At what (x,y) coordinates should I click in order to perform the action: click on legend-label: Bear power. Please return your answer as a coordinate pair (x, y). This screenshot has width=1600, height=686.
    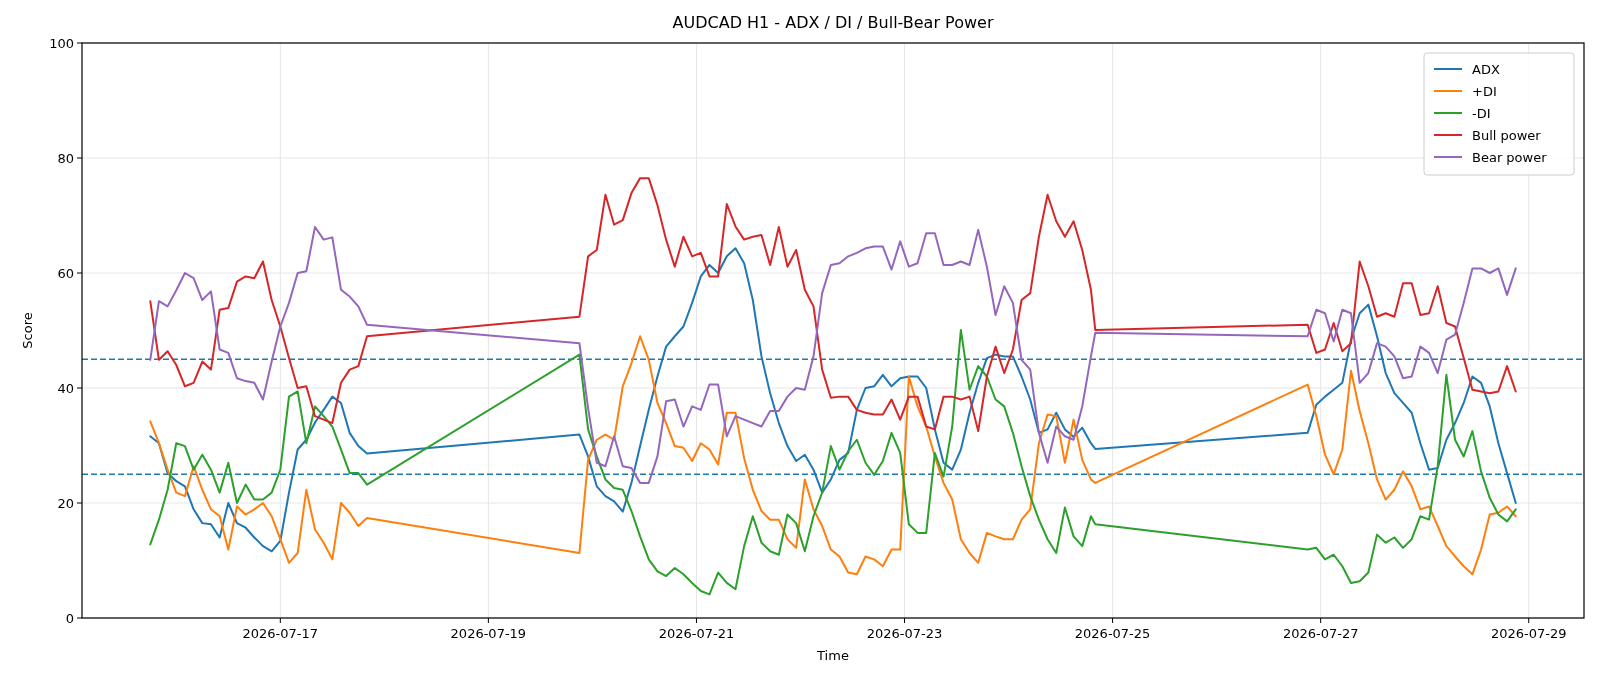
    Looking at the image, I should click on (1510, 157).